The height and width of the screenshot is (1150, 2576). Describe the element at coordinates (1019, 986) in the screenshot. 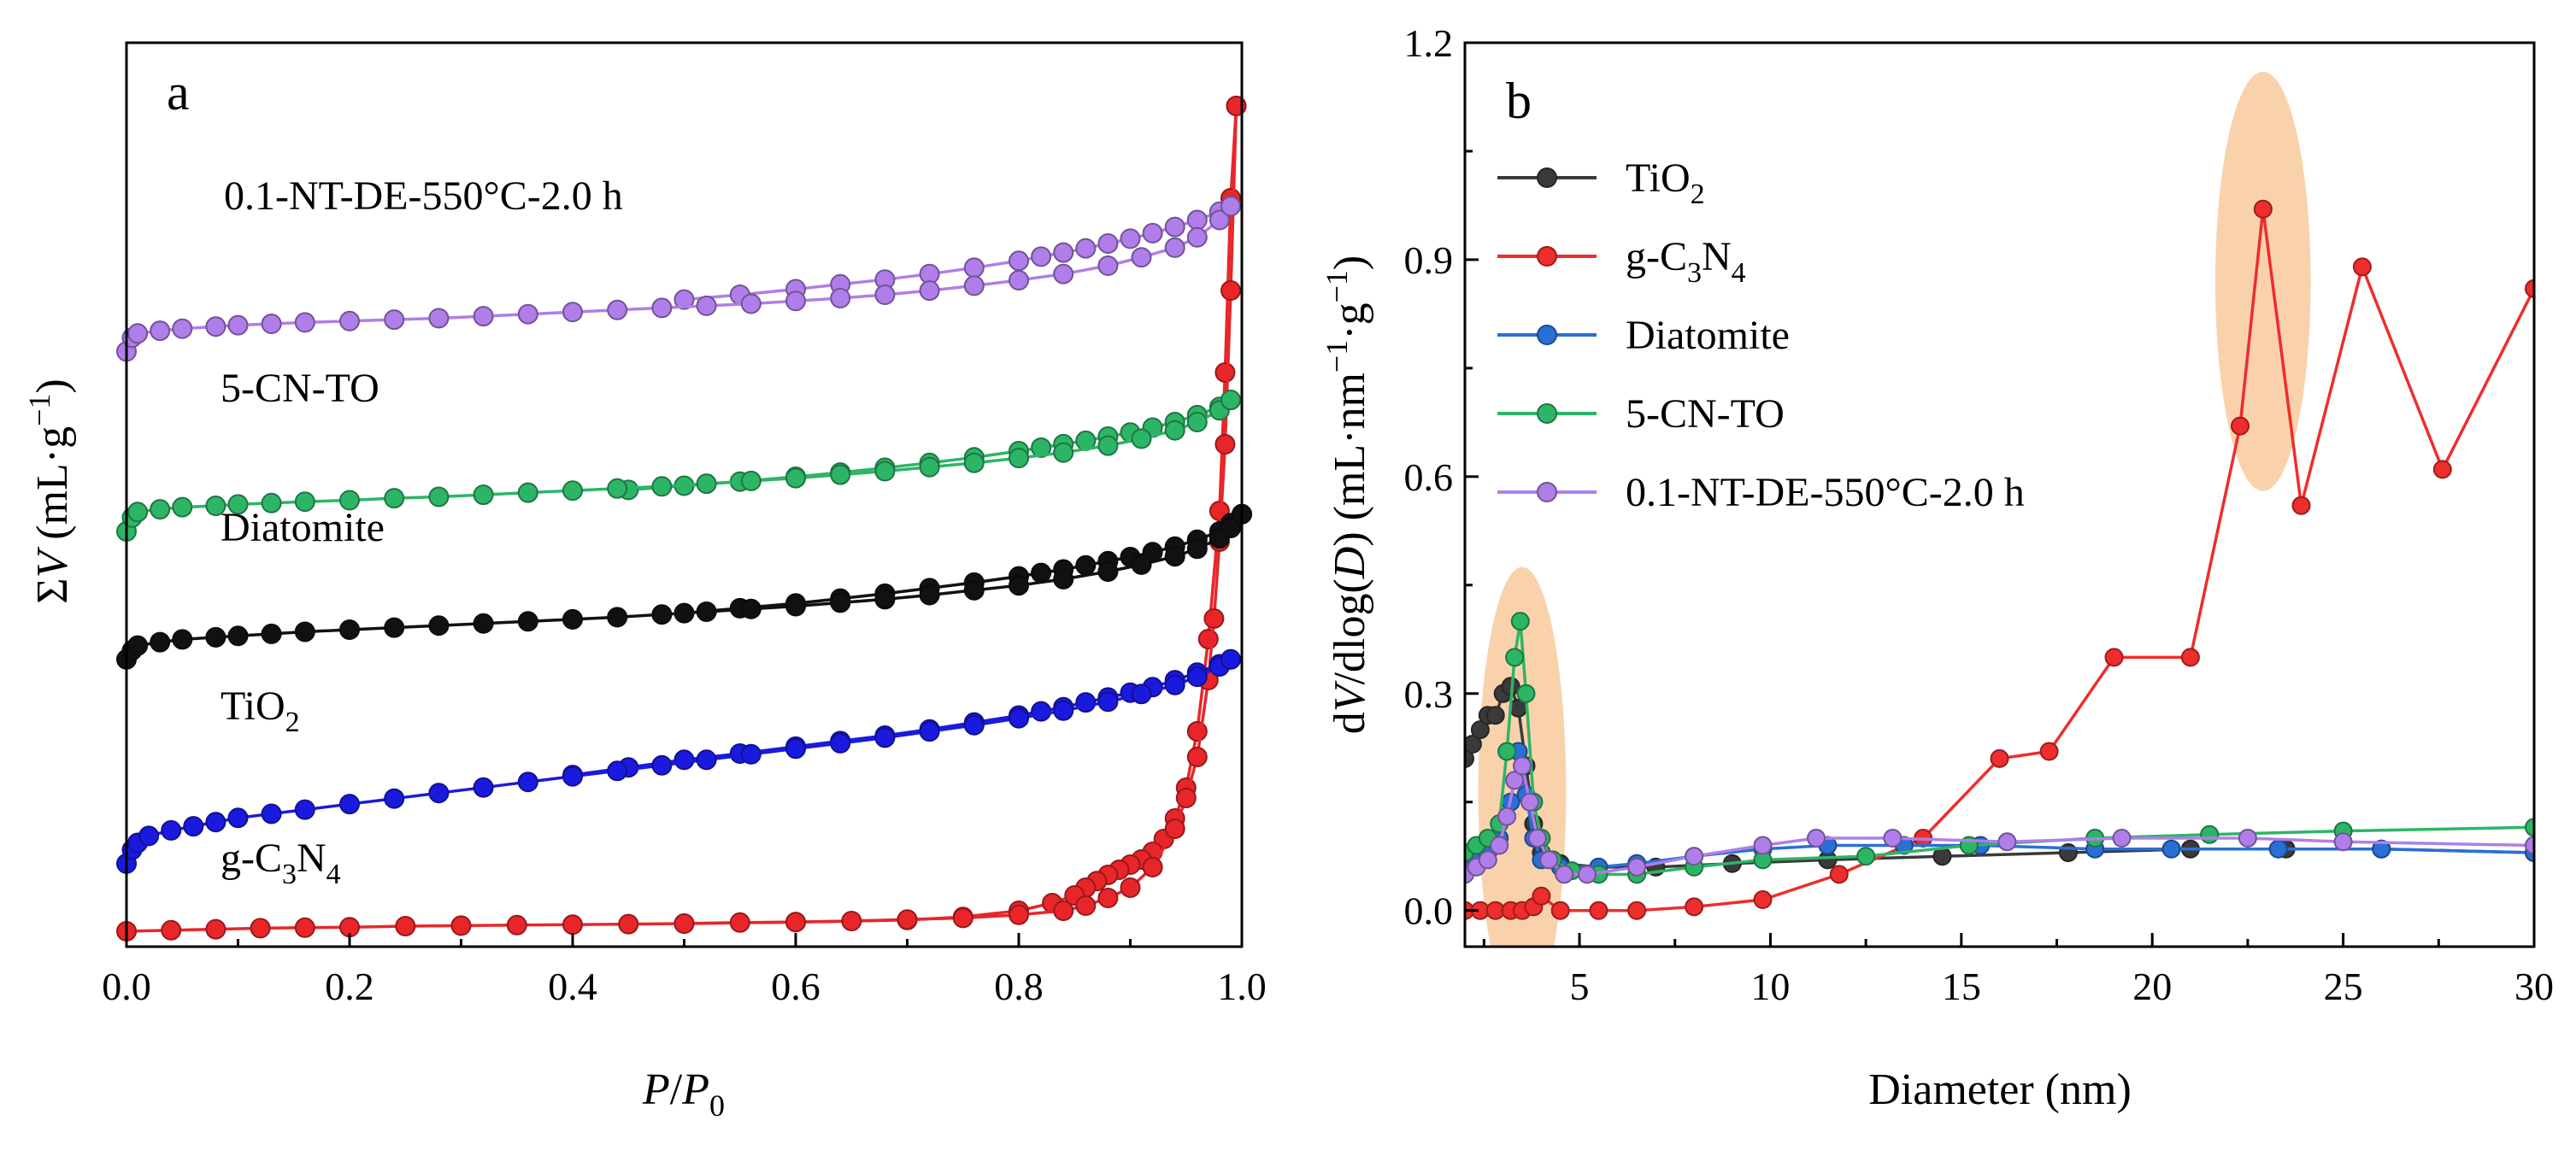

I see `panel-a-x-tick-label: 0.8` at that location.